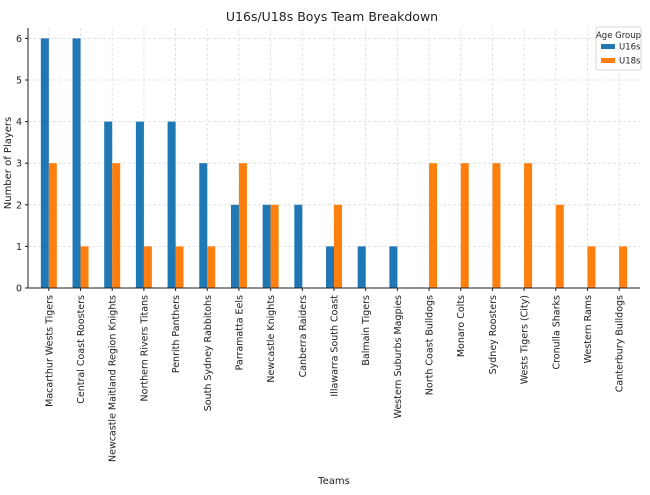 The height and width of the screenshot is (495, 650). What do you see at coordinates (608, 46) in the screenshot?
I see `legend-swatch-u16s` at bounding box center [608, 46].